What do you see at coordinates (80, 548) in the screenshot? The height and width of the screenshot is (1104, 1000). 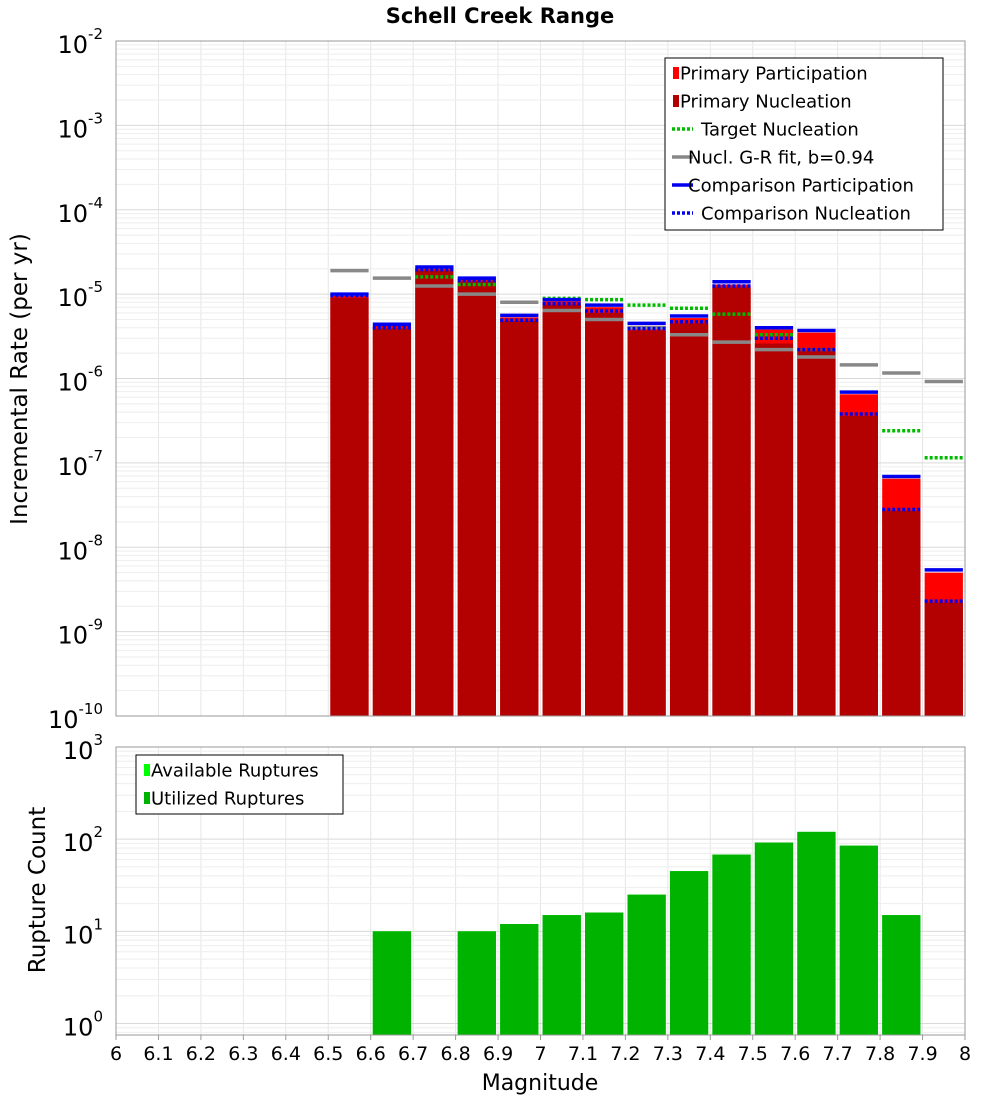 I see `y-tick-label: 10⁻⁸` at bounding box center [80, 548].